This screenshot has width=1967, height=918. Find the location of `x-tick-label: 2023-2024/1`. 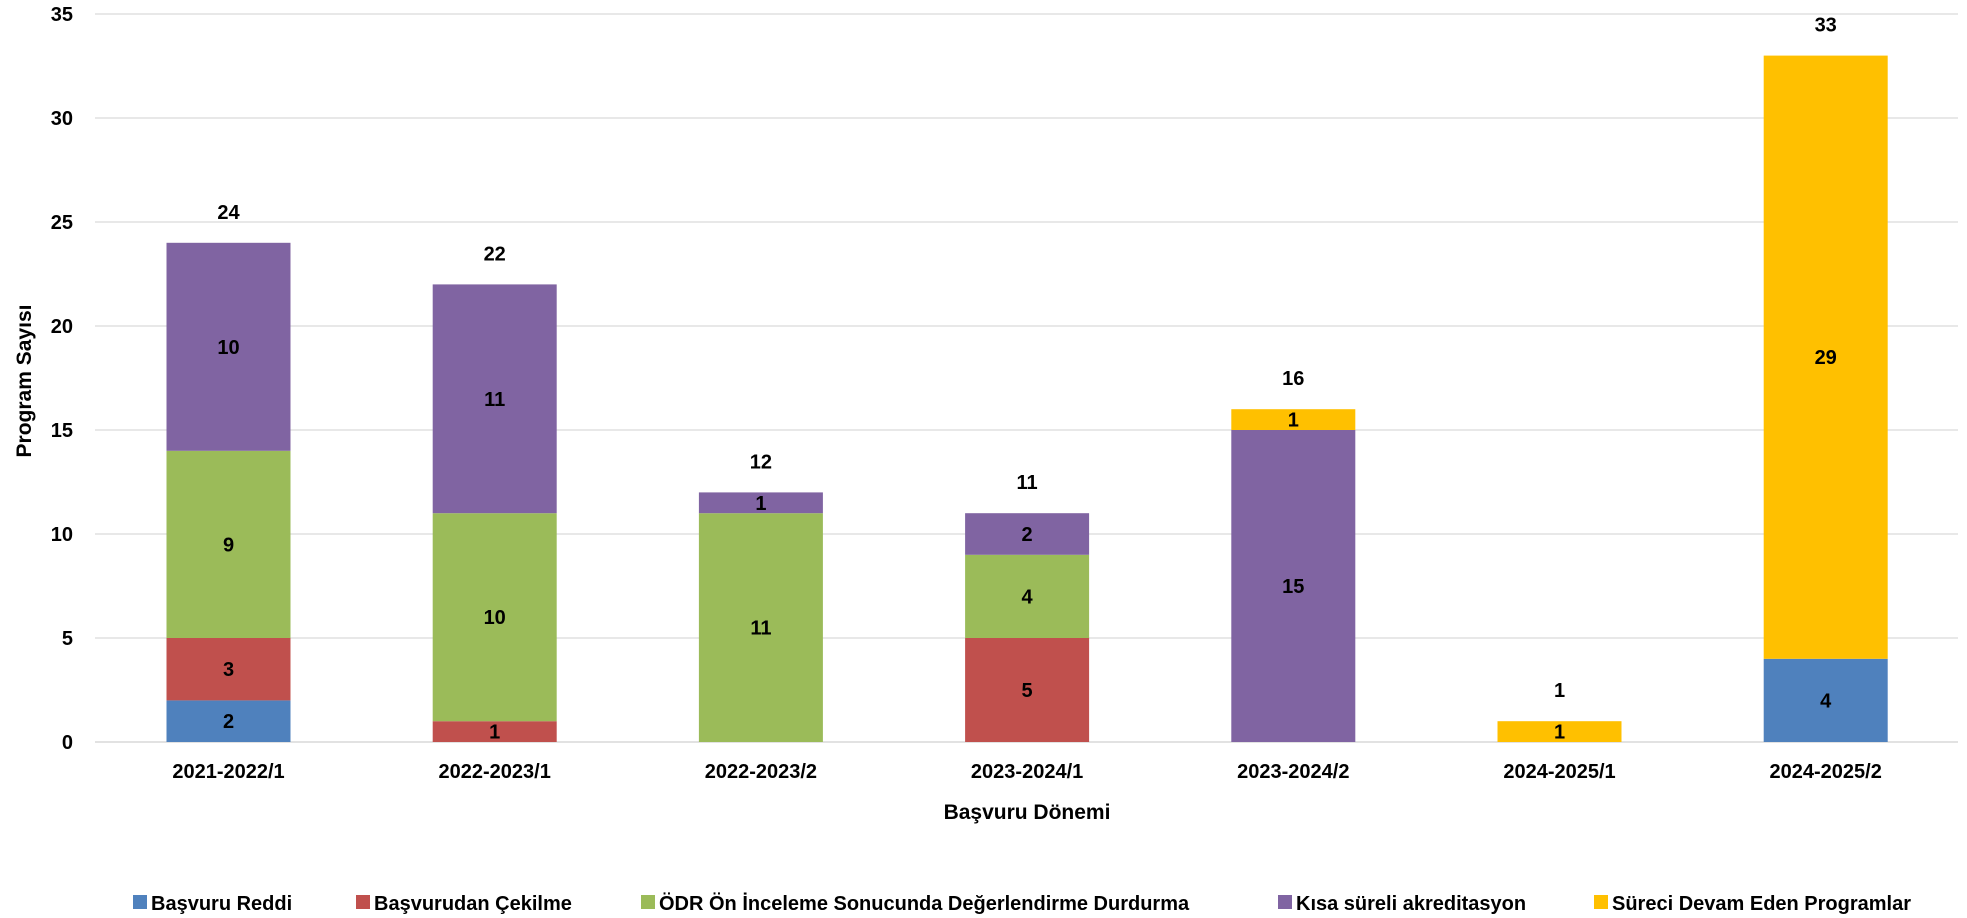

x-tick-label: 2023-2024/1 is located at coordinates (1027, 772).